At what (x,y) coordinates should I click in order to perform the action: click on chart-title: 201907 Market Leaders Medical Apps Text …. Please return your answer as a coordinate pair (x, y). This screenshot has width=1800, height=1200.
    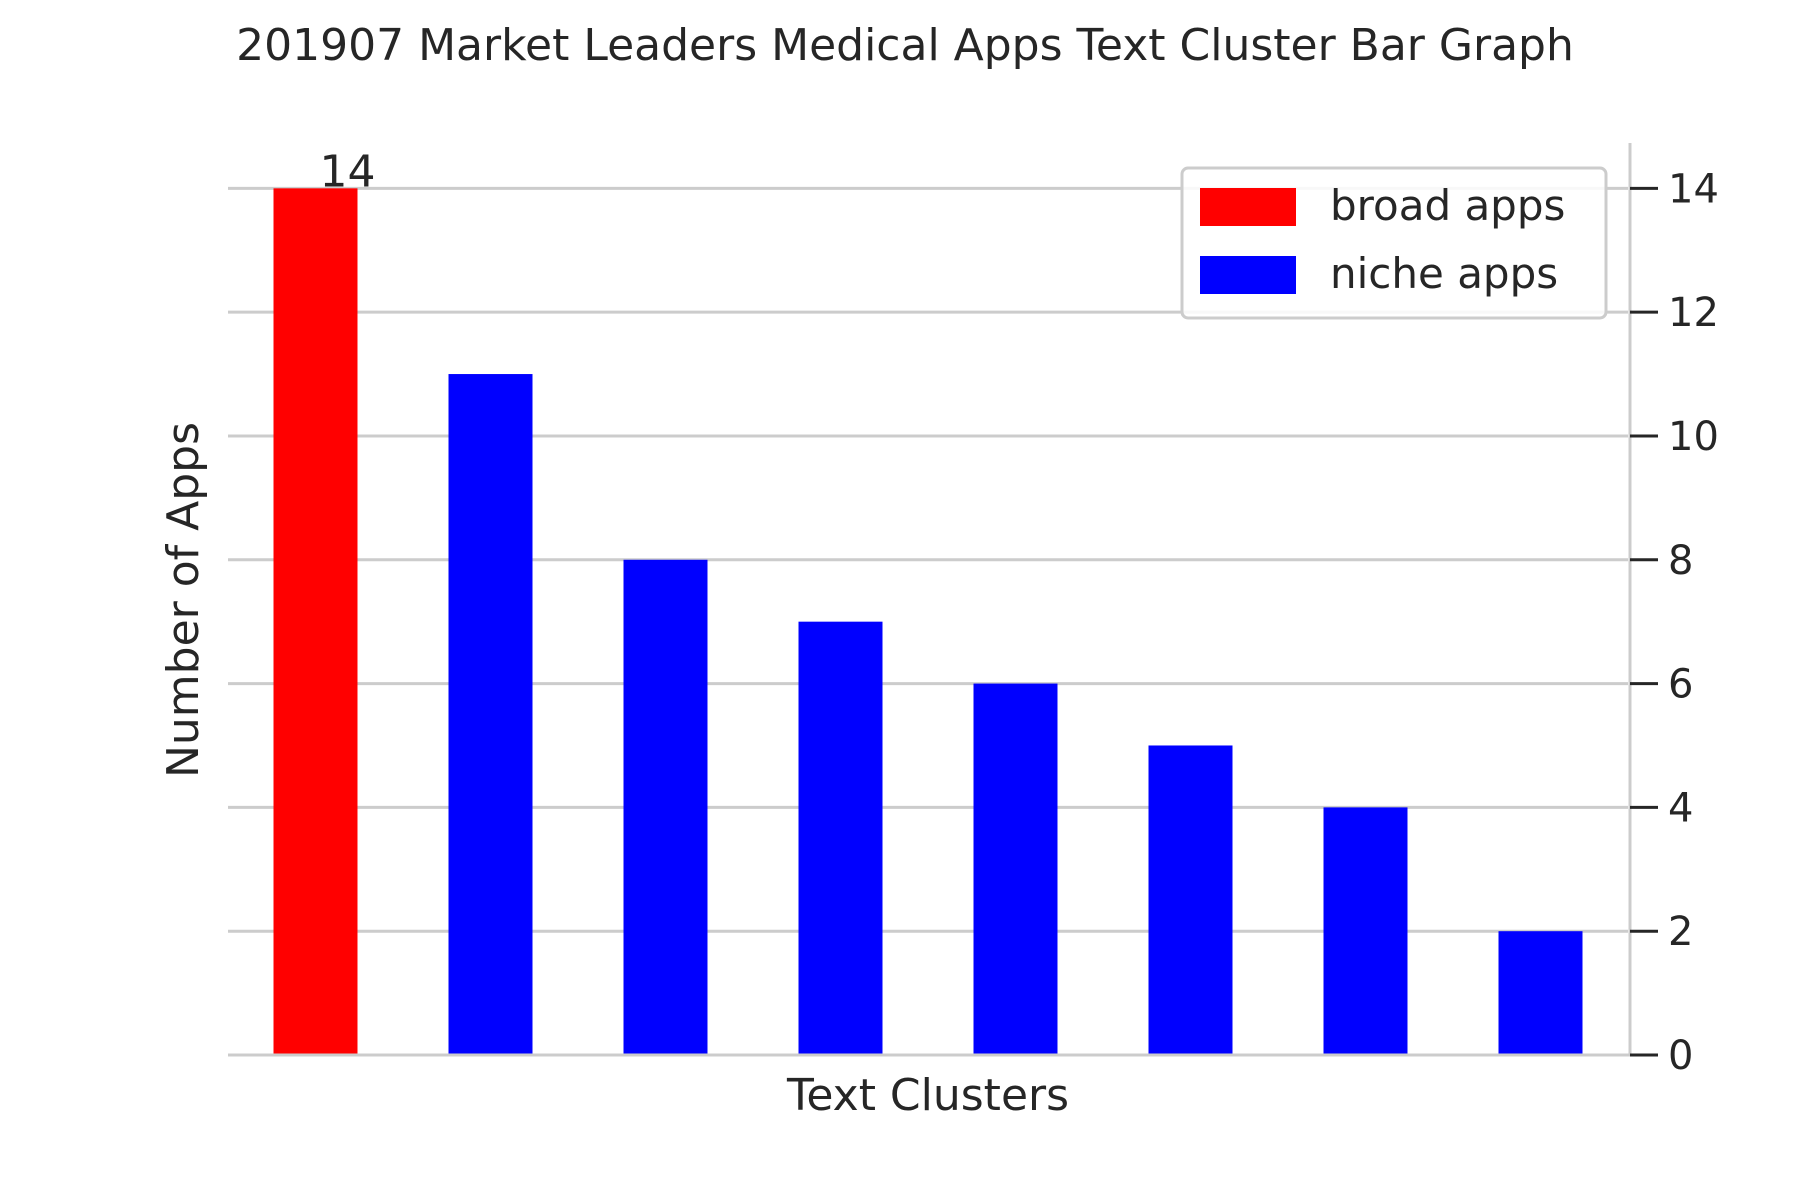
    Looking at the image, I should click on (905, 45).